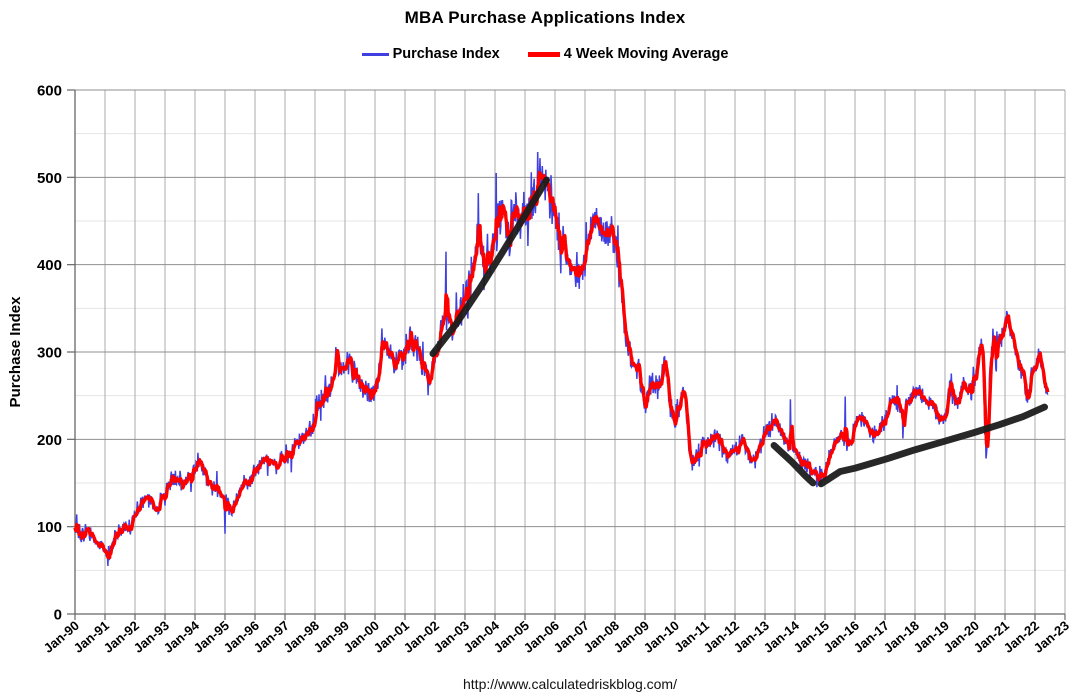  I want to click on uptrend-marker-2002-2005, so click(489, 267).